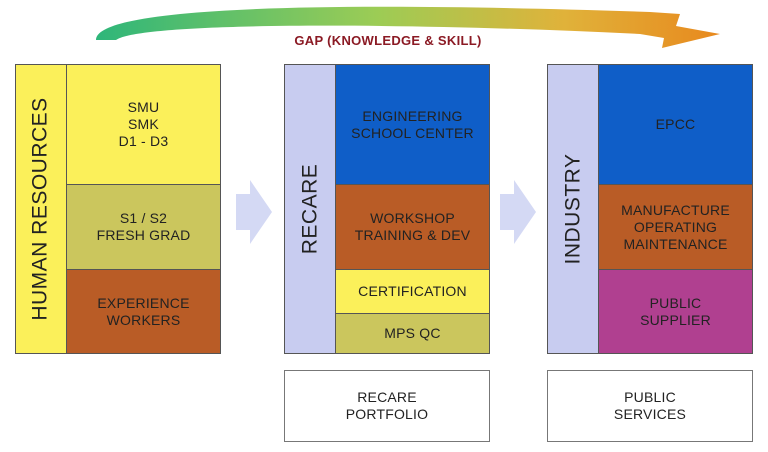 This screenshot has width=768, height=452. Describe the element at coordinates (650, 397) in the screenshot. I see `industry-footer-line: PUBLIC` at that location.